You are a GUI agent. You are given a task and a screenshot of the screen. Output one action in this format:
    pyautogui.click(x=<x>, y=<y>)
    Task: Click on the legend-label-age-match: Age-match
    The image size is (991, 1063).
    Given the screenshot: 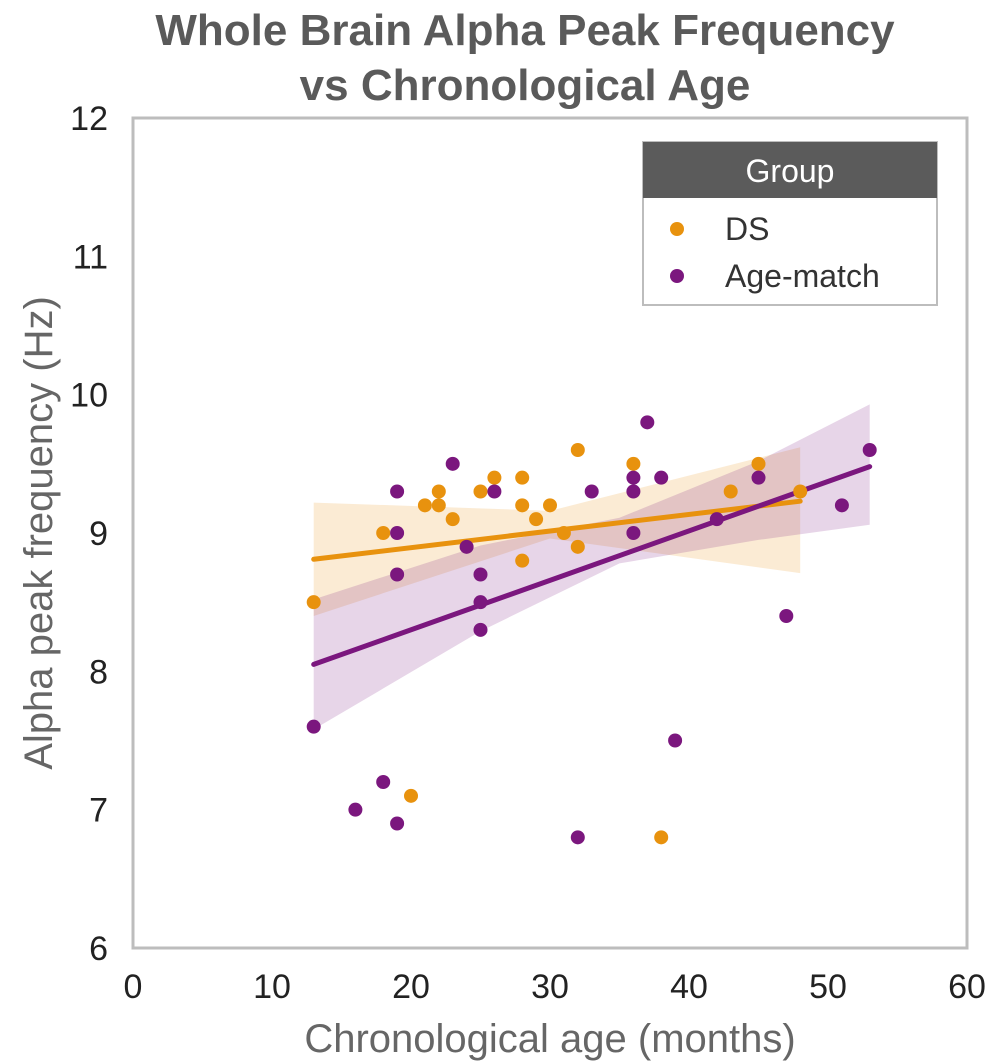 What is the action you would take?
    pyautogui.click(x=802, y=276)
    